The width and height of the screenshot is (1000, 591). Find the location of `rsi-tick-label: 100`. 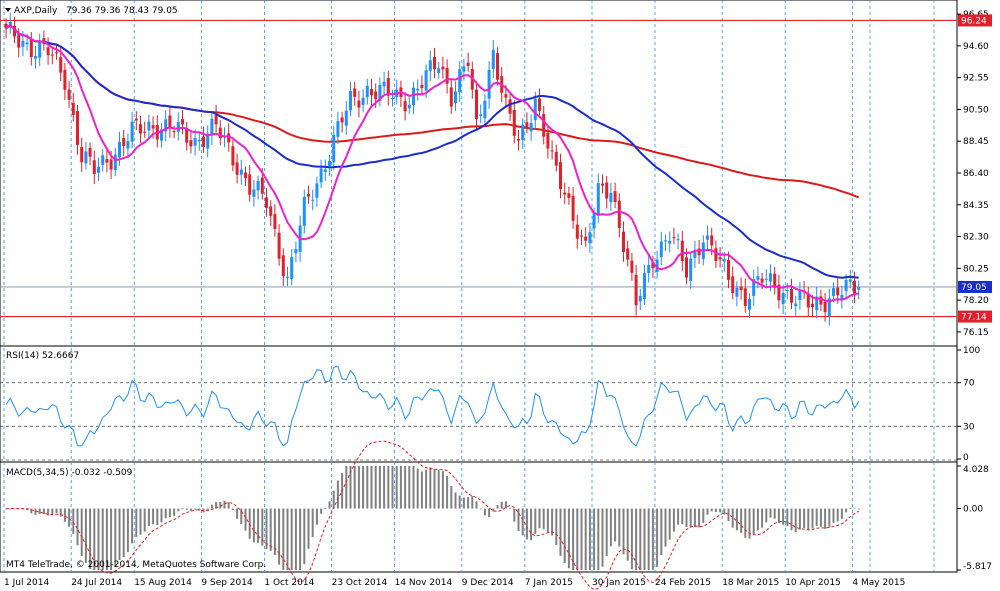

rsi-tick-label: 100 is located at coordinates (971, 351).